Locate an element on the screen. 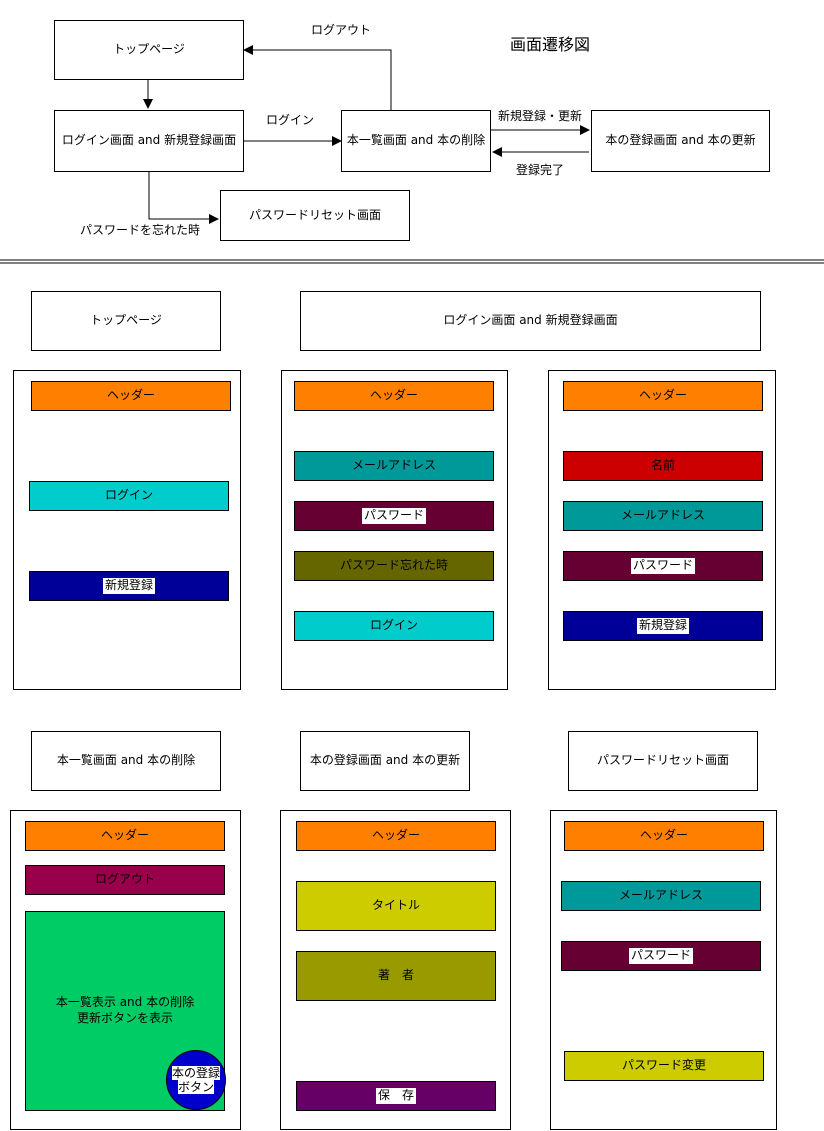 The height and width of the screenshot is (1131, 824). screen-title-login-signup: ログイン画面 and 新規登録画面 is located at coordinates (530, 321).